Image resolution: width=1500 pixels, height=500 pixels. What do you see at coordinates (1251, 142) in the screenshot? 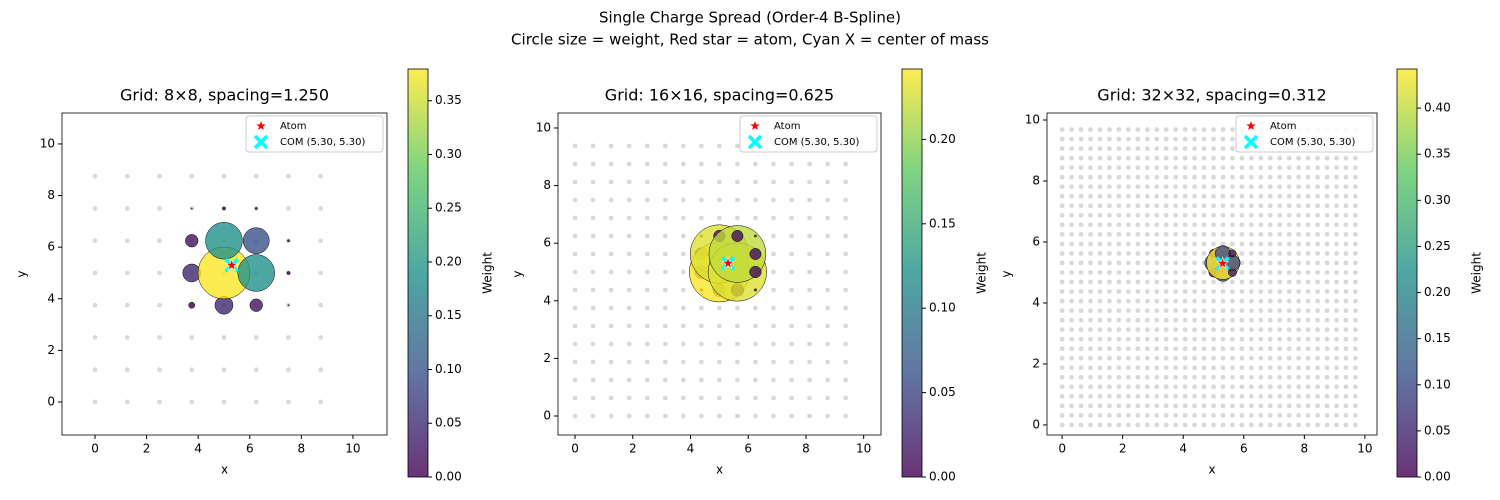
I see `legend-com-marker` at bounding box center [1251, 142].